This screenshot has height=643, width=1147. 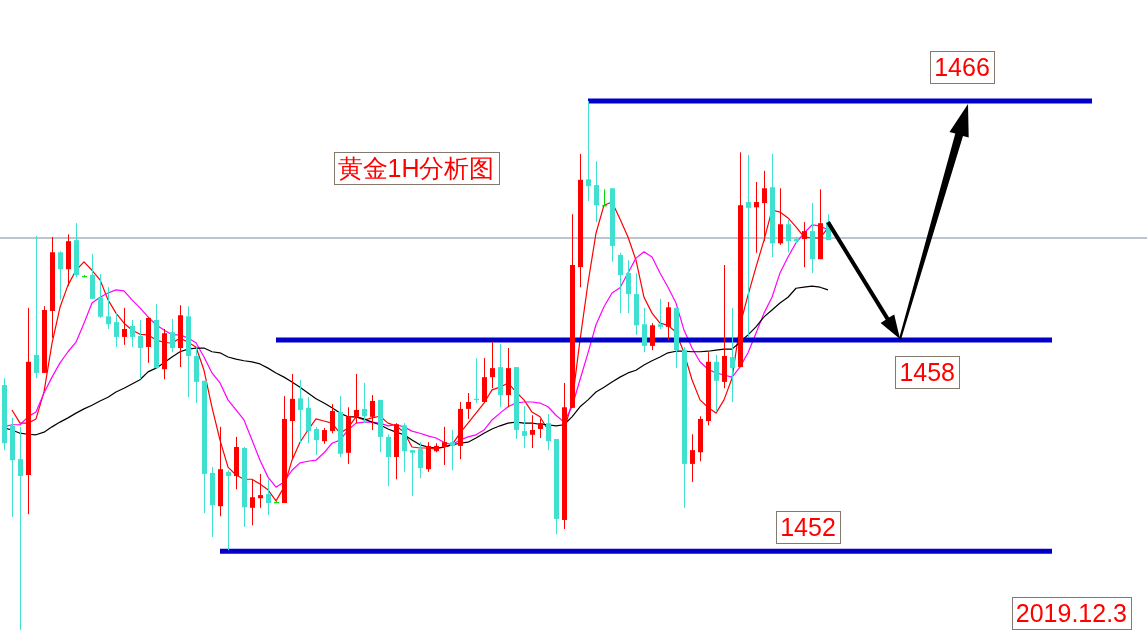 I want to click on title: 黄金1H分析图, so click(x=417, y=168).